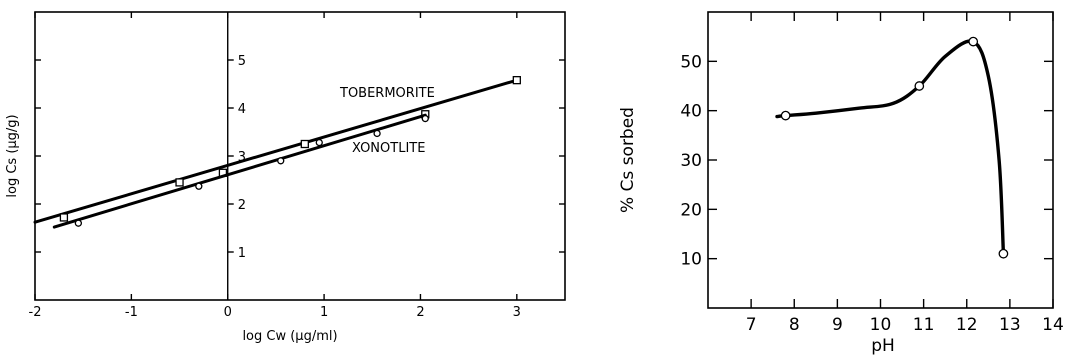 The image size is (1066, 356). I want to click on series-curve, so click(890, 147).